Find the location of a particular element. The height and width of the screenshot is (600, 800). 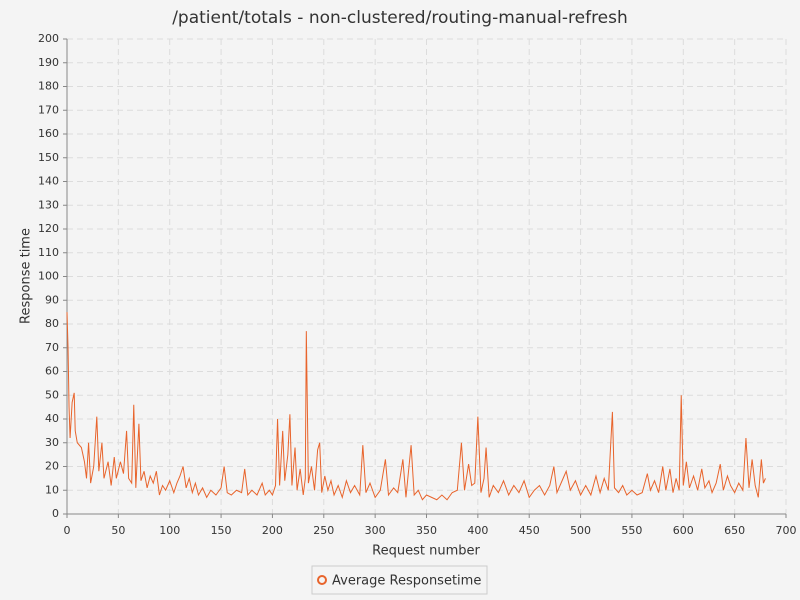

y-tick-label: 60 is located at coordinates (52, 371).